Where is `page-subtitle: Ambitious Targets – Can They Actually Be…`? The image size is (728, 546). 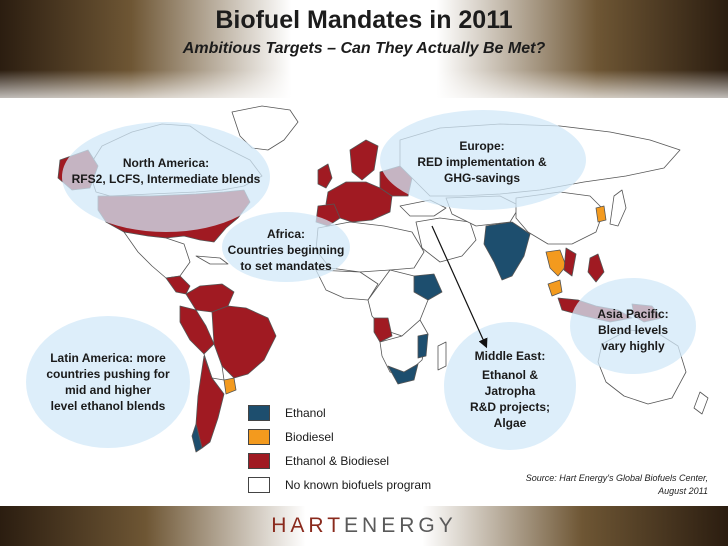 page-subtitle: Ambitious Targets – Can They Actually Be… is located at coordinates (364, 48).